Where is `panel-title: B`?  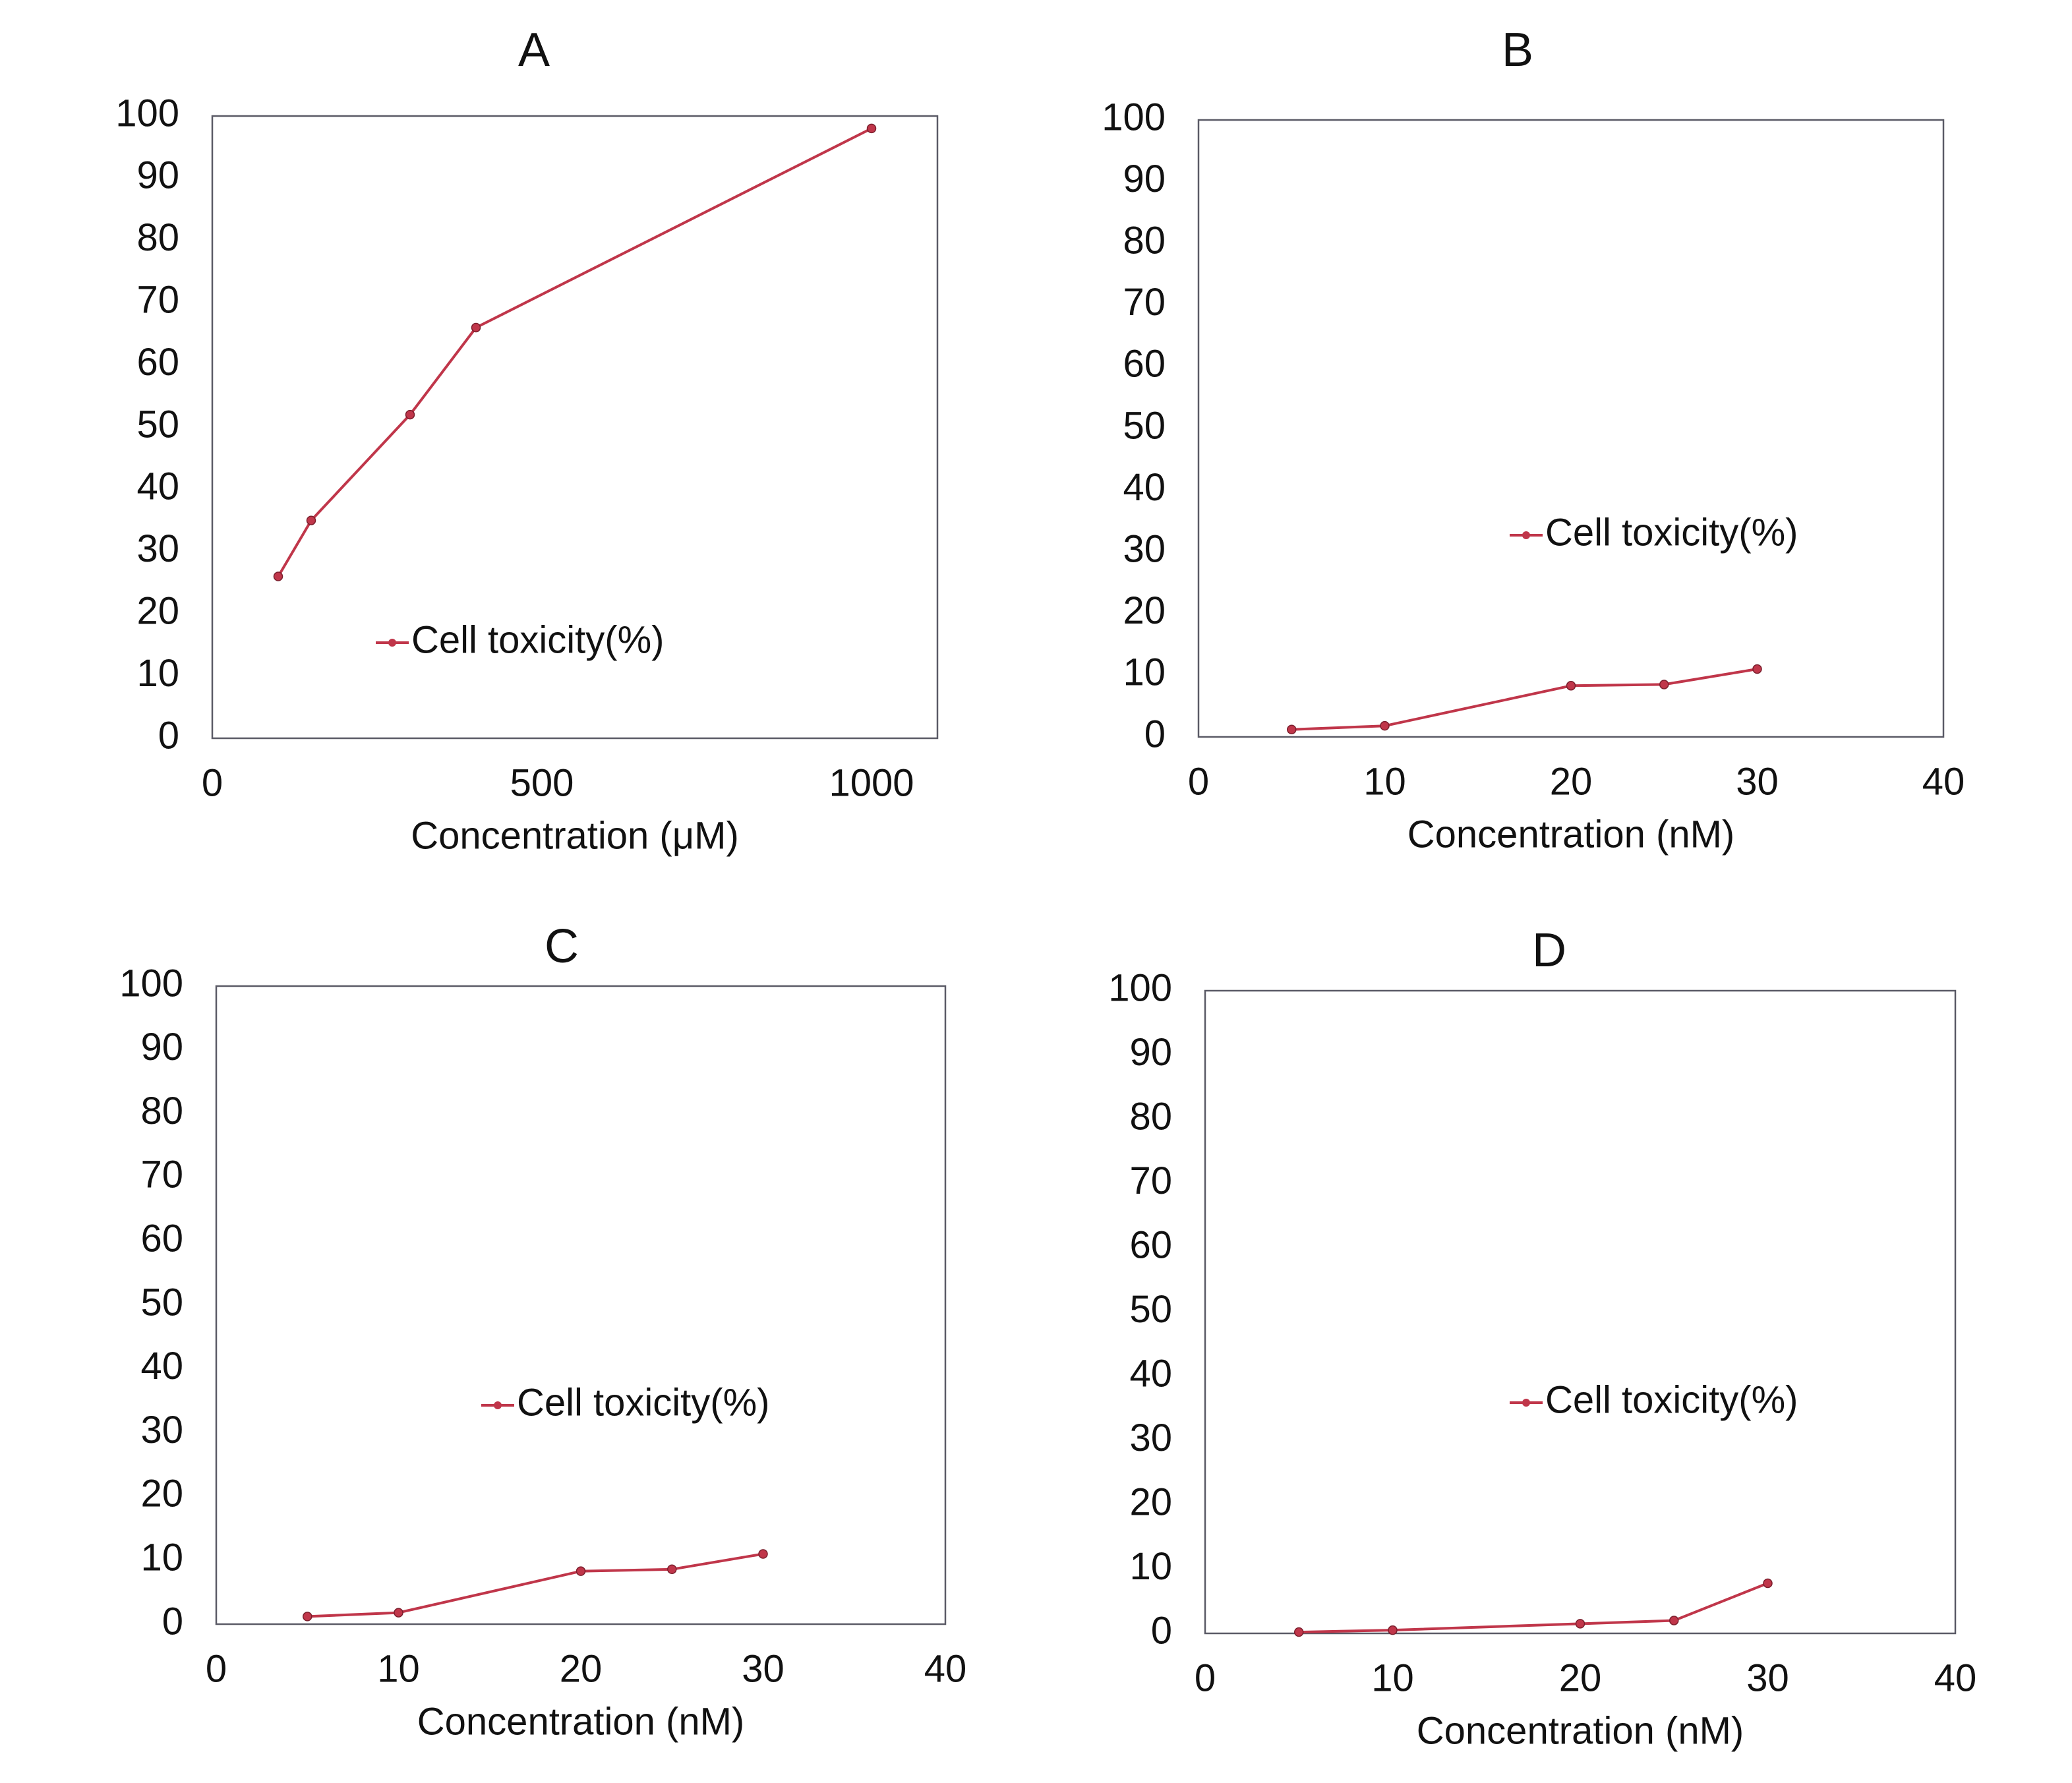
panel-title: B is located at coordinates (1517, 50).